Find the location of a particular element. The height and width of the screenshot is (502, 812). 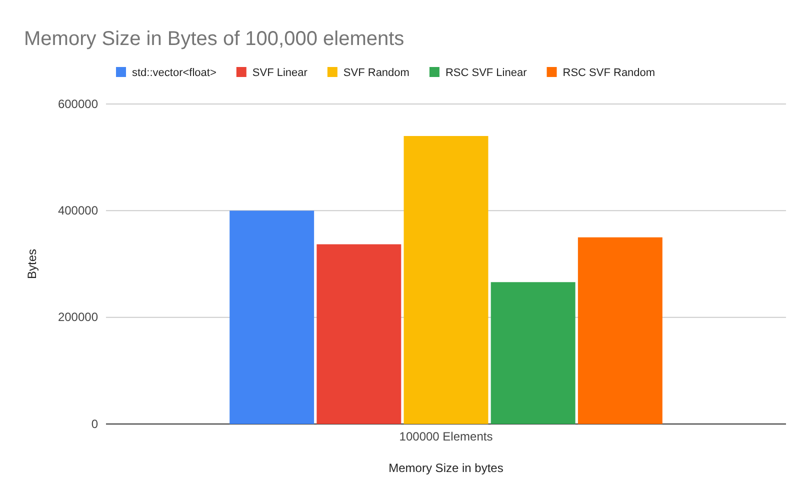

legend-label: SVF Random is located at coordinates (376, 73).